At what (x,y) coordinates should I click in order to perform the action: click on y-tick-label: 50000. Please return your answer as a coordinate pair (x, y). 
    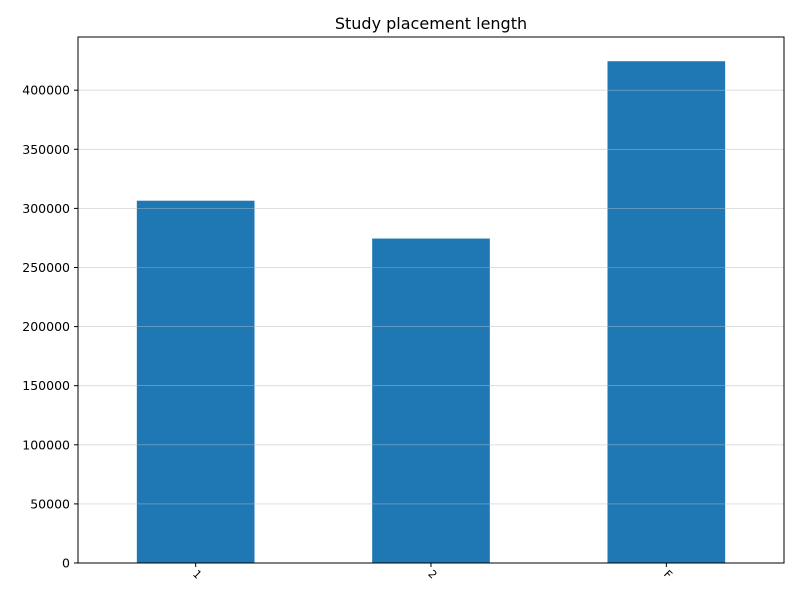
    Looking at the image, I should click on (50, 503).